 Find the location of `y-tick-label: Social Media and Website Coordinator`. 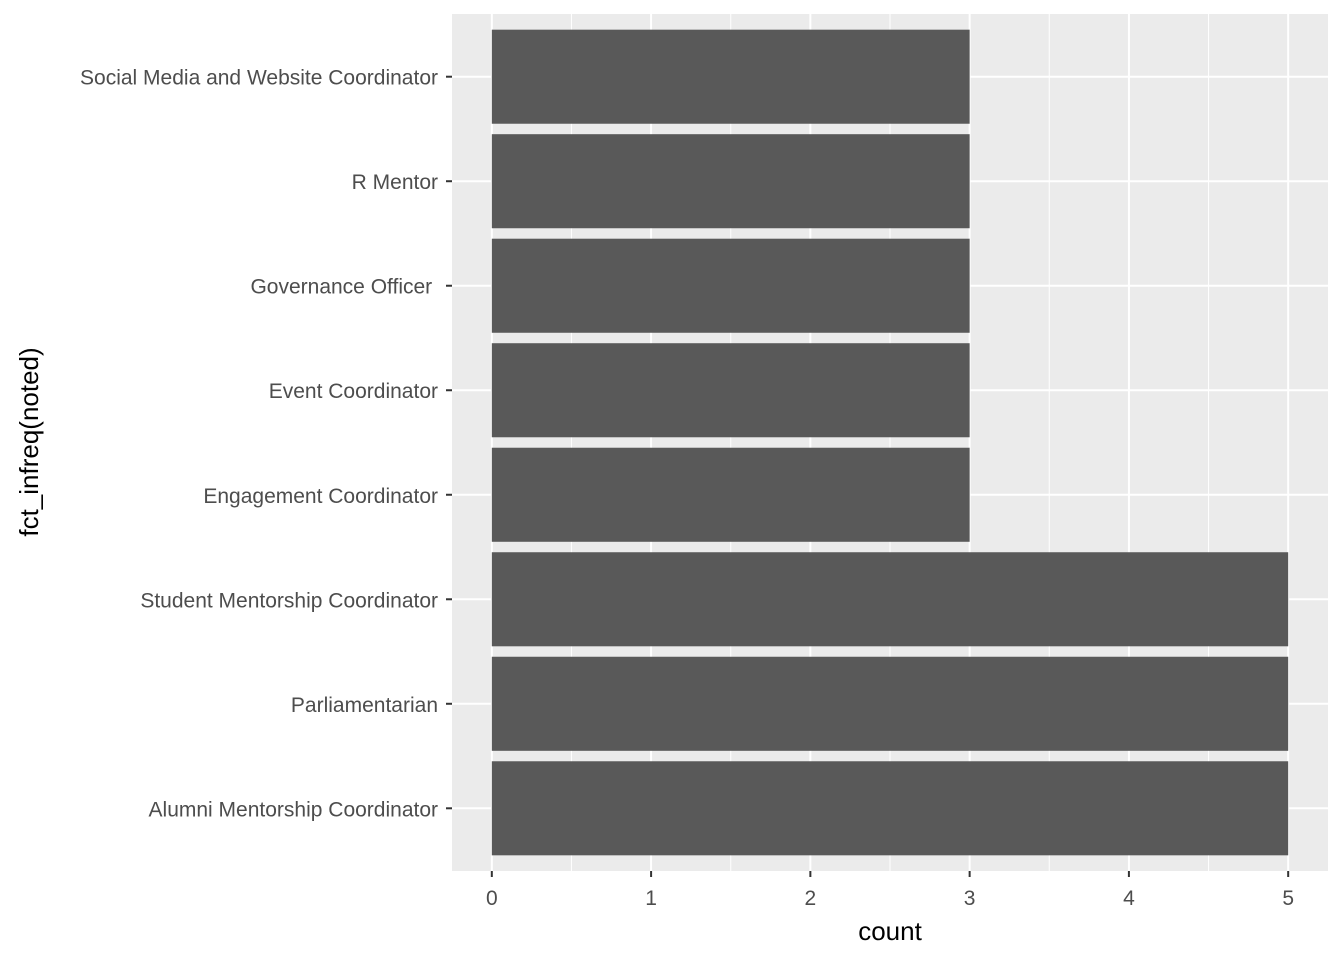

y-tick-label: Social Media and Website Coordinator is located at coordinates (259, 78).